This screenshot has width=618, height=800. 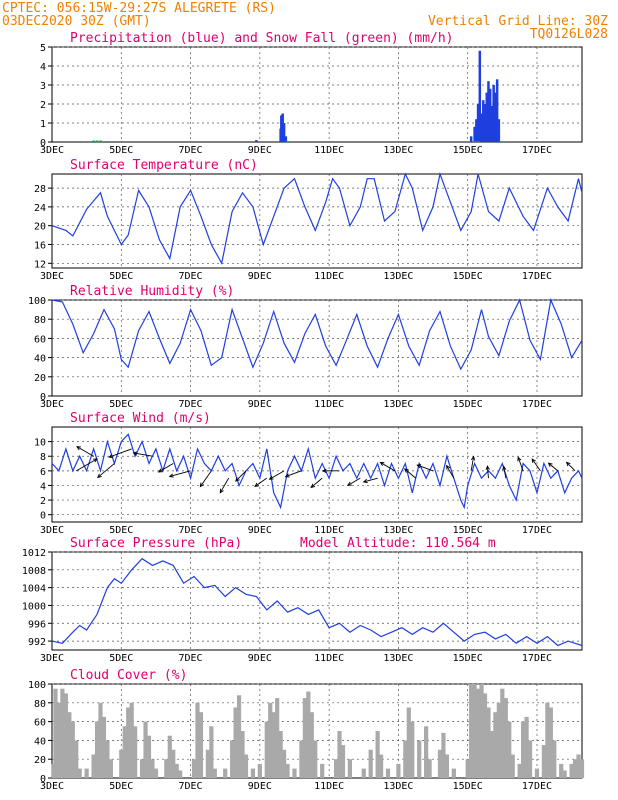 What do you see at coordinates (43, 67) in the screenshot?
I see `y-tick-label: 4` at bounding box center [43, 67].